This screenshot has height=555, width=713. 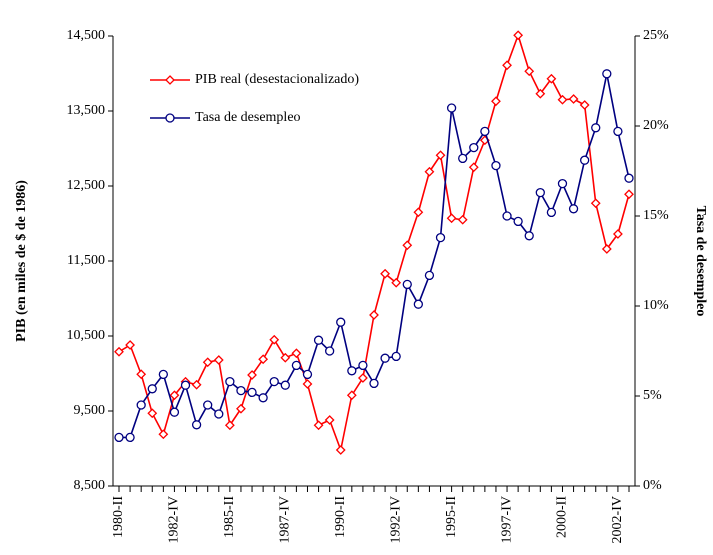 I want to click on x-tick-label: 1997-IV, so click(x=506, y=519).